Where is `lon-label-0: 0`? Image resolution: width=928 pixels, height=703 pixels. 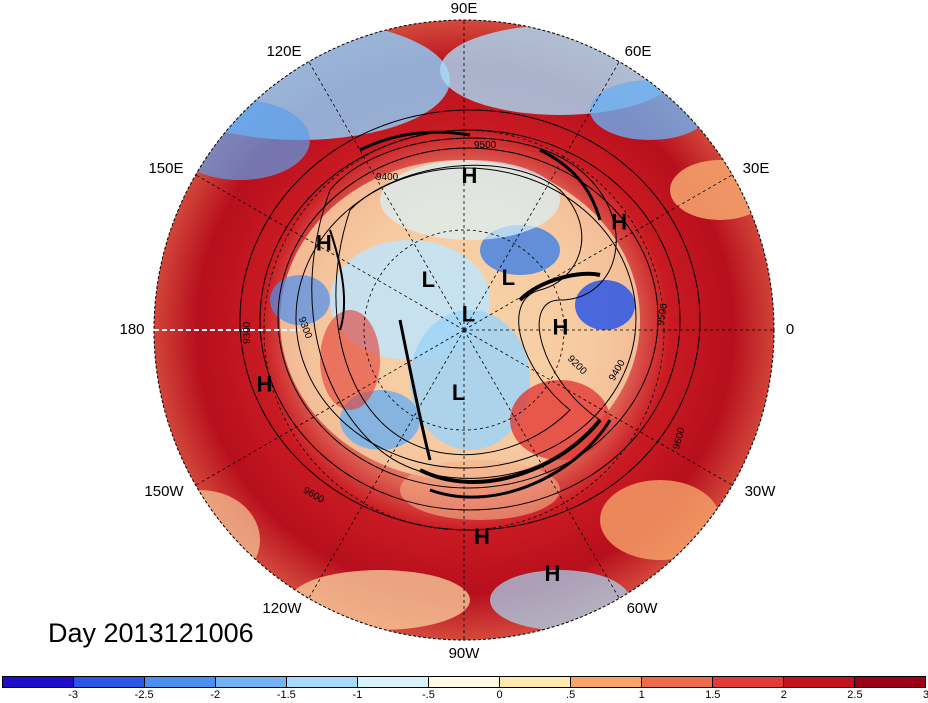 lon-label-0: 0 is located at coordinates (790, 329).